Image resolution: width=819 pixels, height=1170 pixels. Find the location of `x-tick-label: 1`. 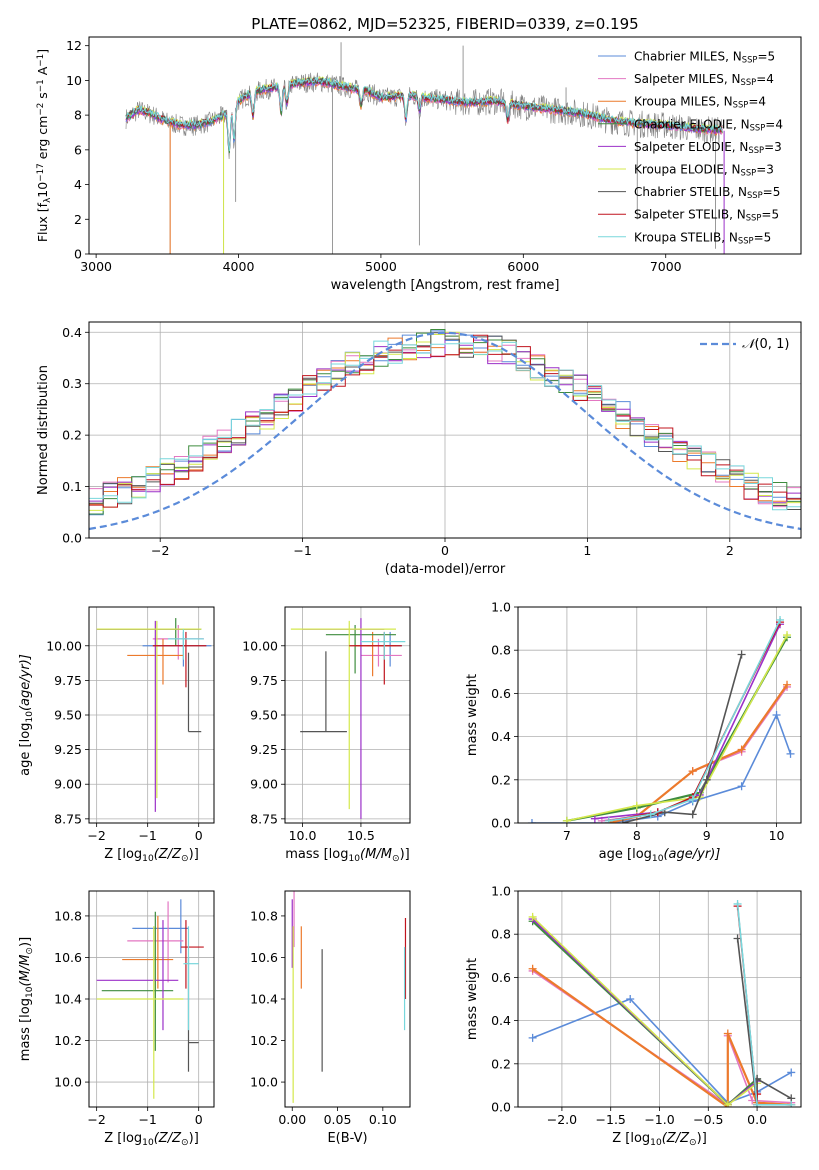

x-tick-label: 1 is located at coordinates (587, 550).